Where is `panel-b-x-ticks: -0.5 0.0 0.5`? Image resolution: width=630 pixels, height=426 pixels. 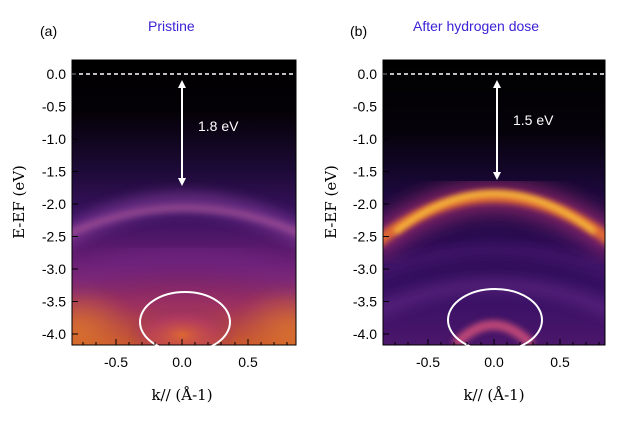
panel-b-x-ticks: -0.5 0.0 0.5 is located at coordinates (497, 354).